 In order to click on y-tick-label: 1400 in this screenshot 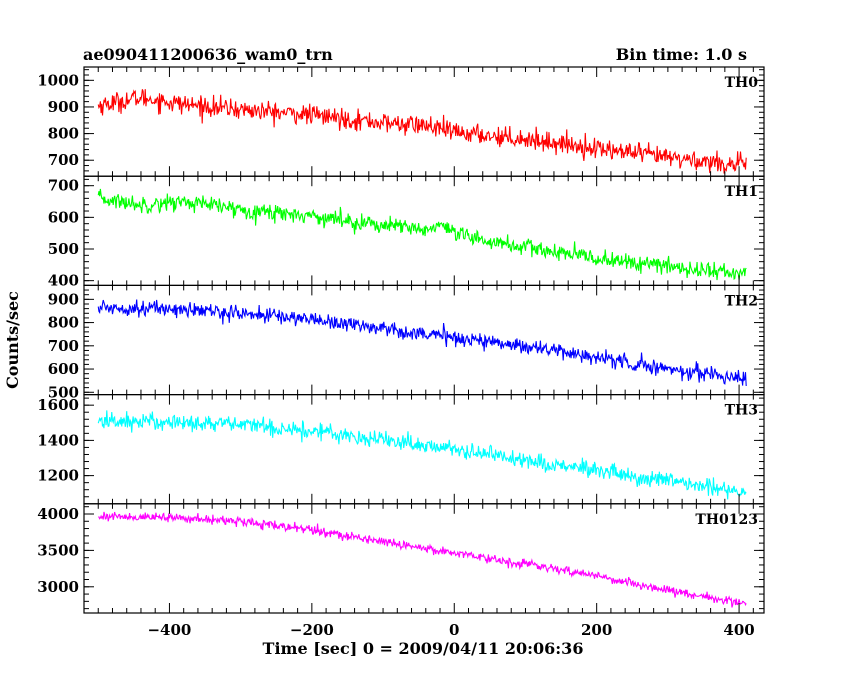, I will do `click(58, 440)`.